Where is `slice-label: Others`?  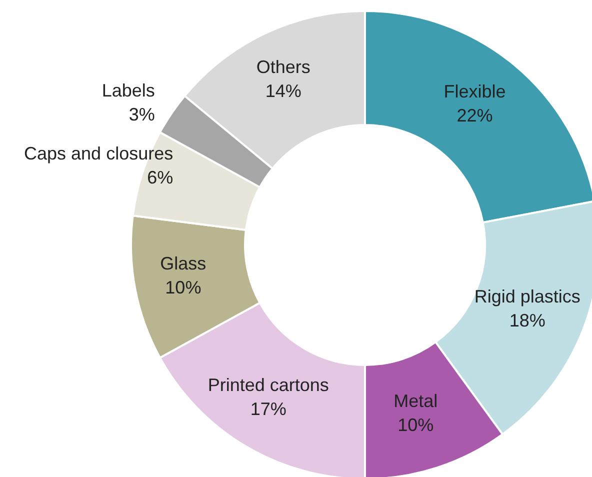 slice-label: Others is located at coordinates (283, 67).